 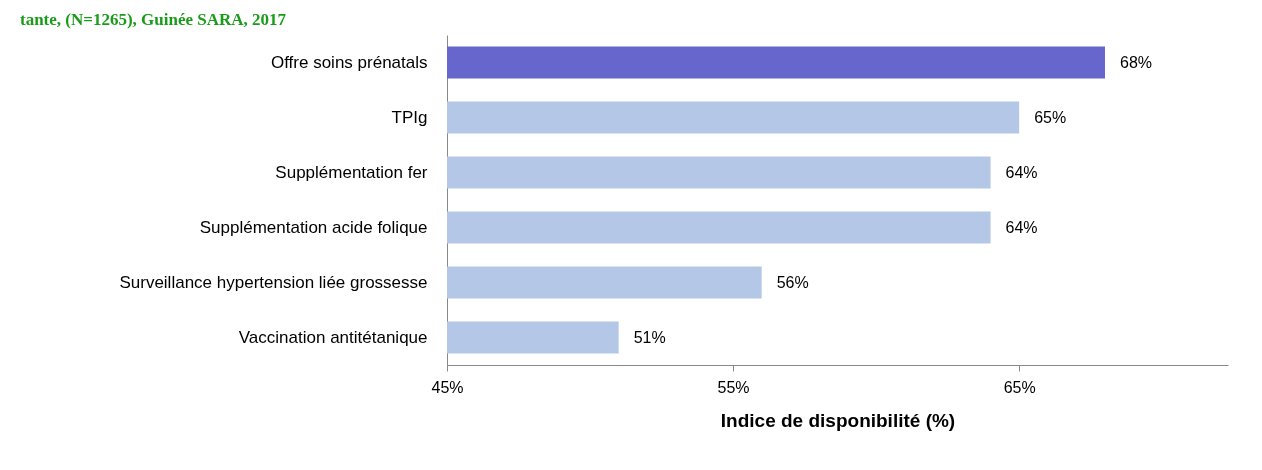 I want to click on text: tante, (N=1265), Guinée SARA, 2017, so click(x=153, y=19).